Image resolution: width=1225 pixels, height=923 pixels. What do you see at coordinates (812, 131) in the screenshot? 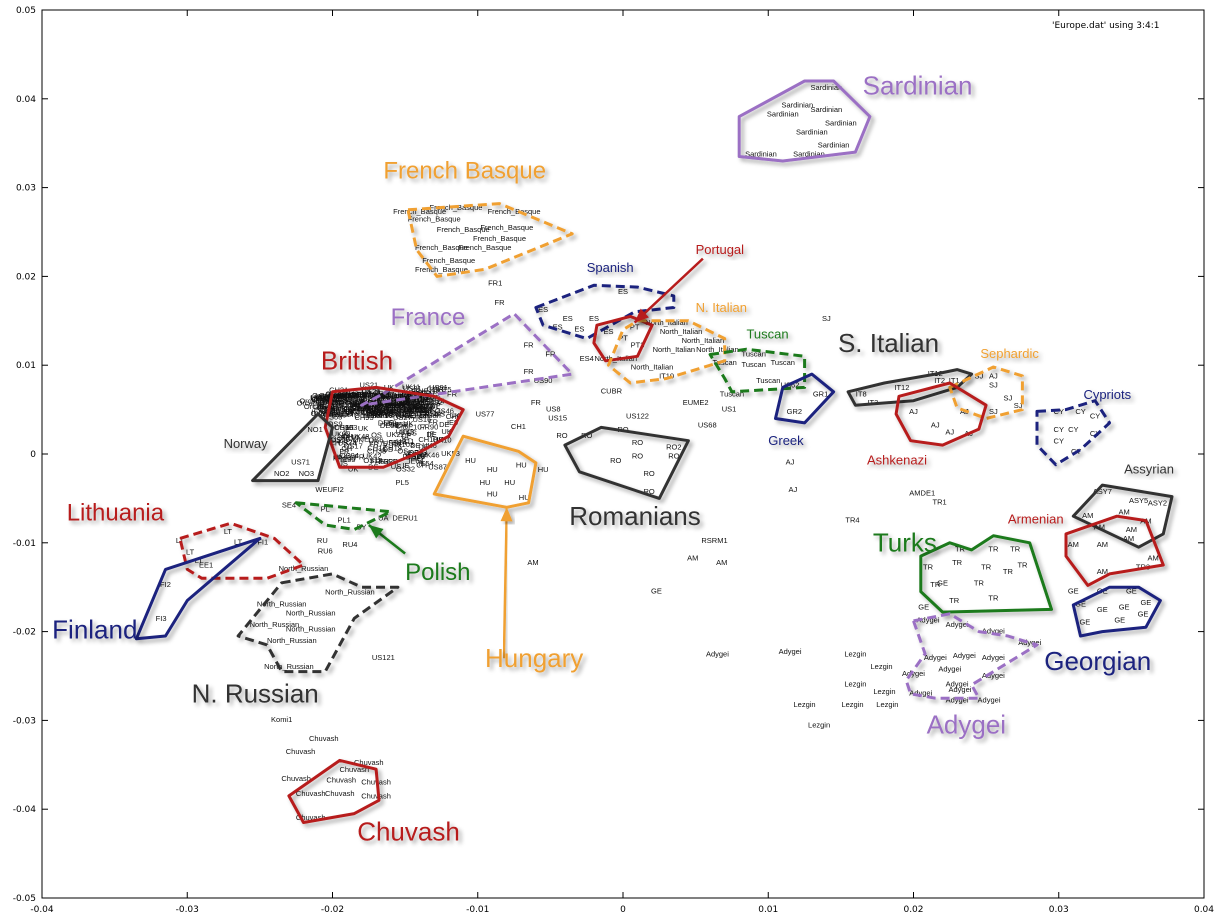
I see `data-point: Sardinian` at bounding box center [812, 131].